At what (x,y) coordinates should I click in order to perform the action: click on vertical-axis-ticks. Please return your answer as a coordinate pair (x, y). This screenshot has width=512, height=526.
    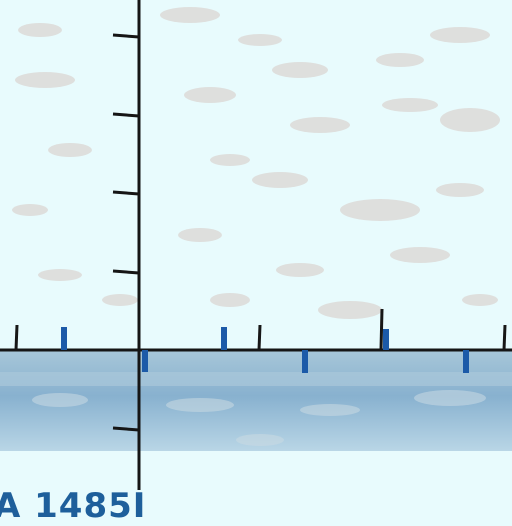
    Looking at the image, I should click on (126, 232).